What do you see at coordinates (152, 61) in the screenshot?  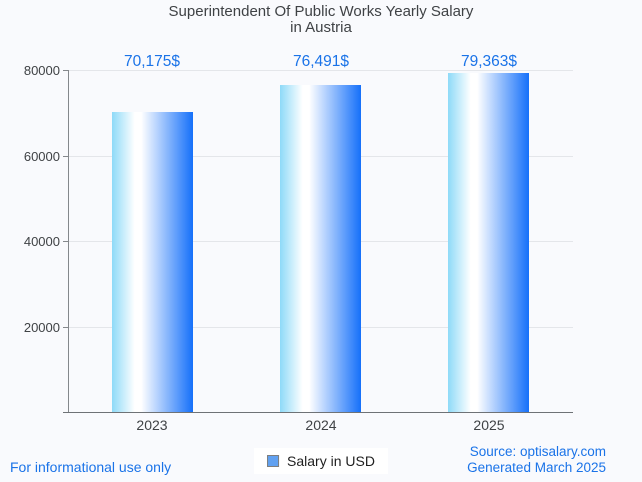 I see `value-label-2023: 70,175$` at bounding box center [152, 61].